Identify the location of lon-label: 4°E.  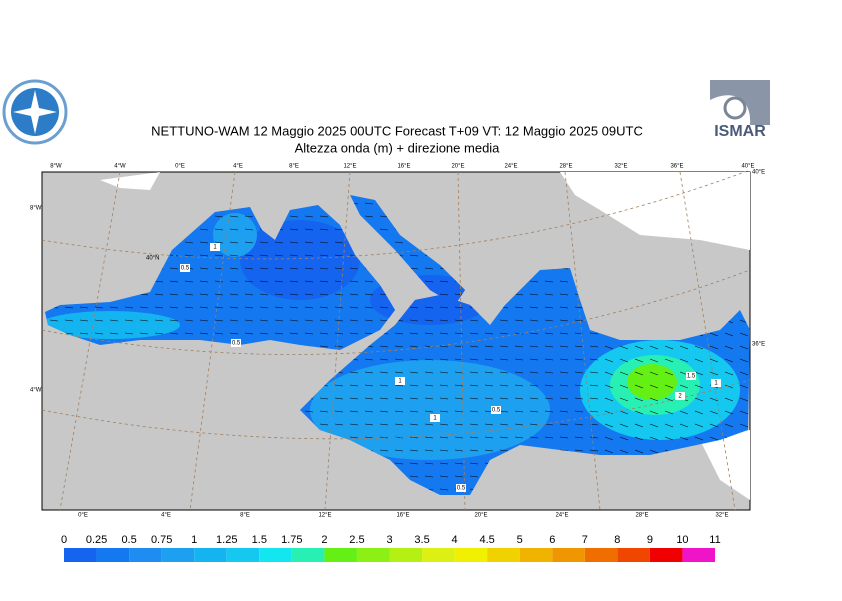
(238, 167).